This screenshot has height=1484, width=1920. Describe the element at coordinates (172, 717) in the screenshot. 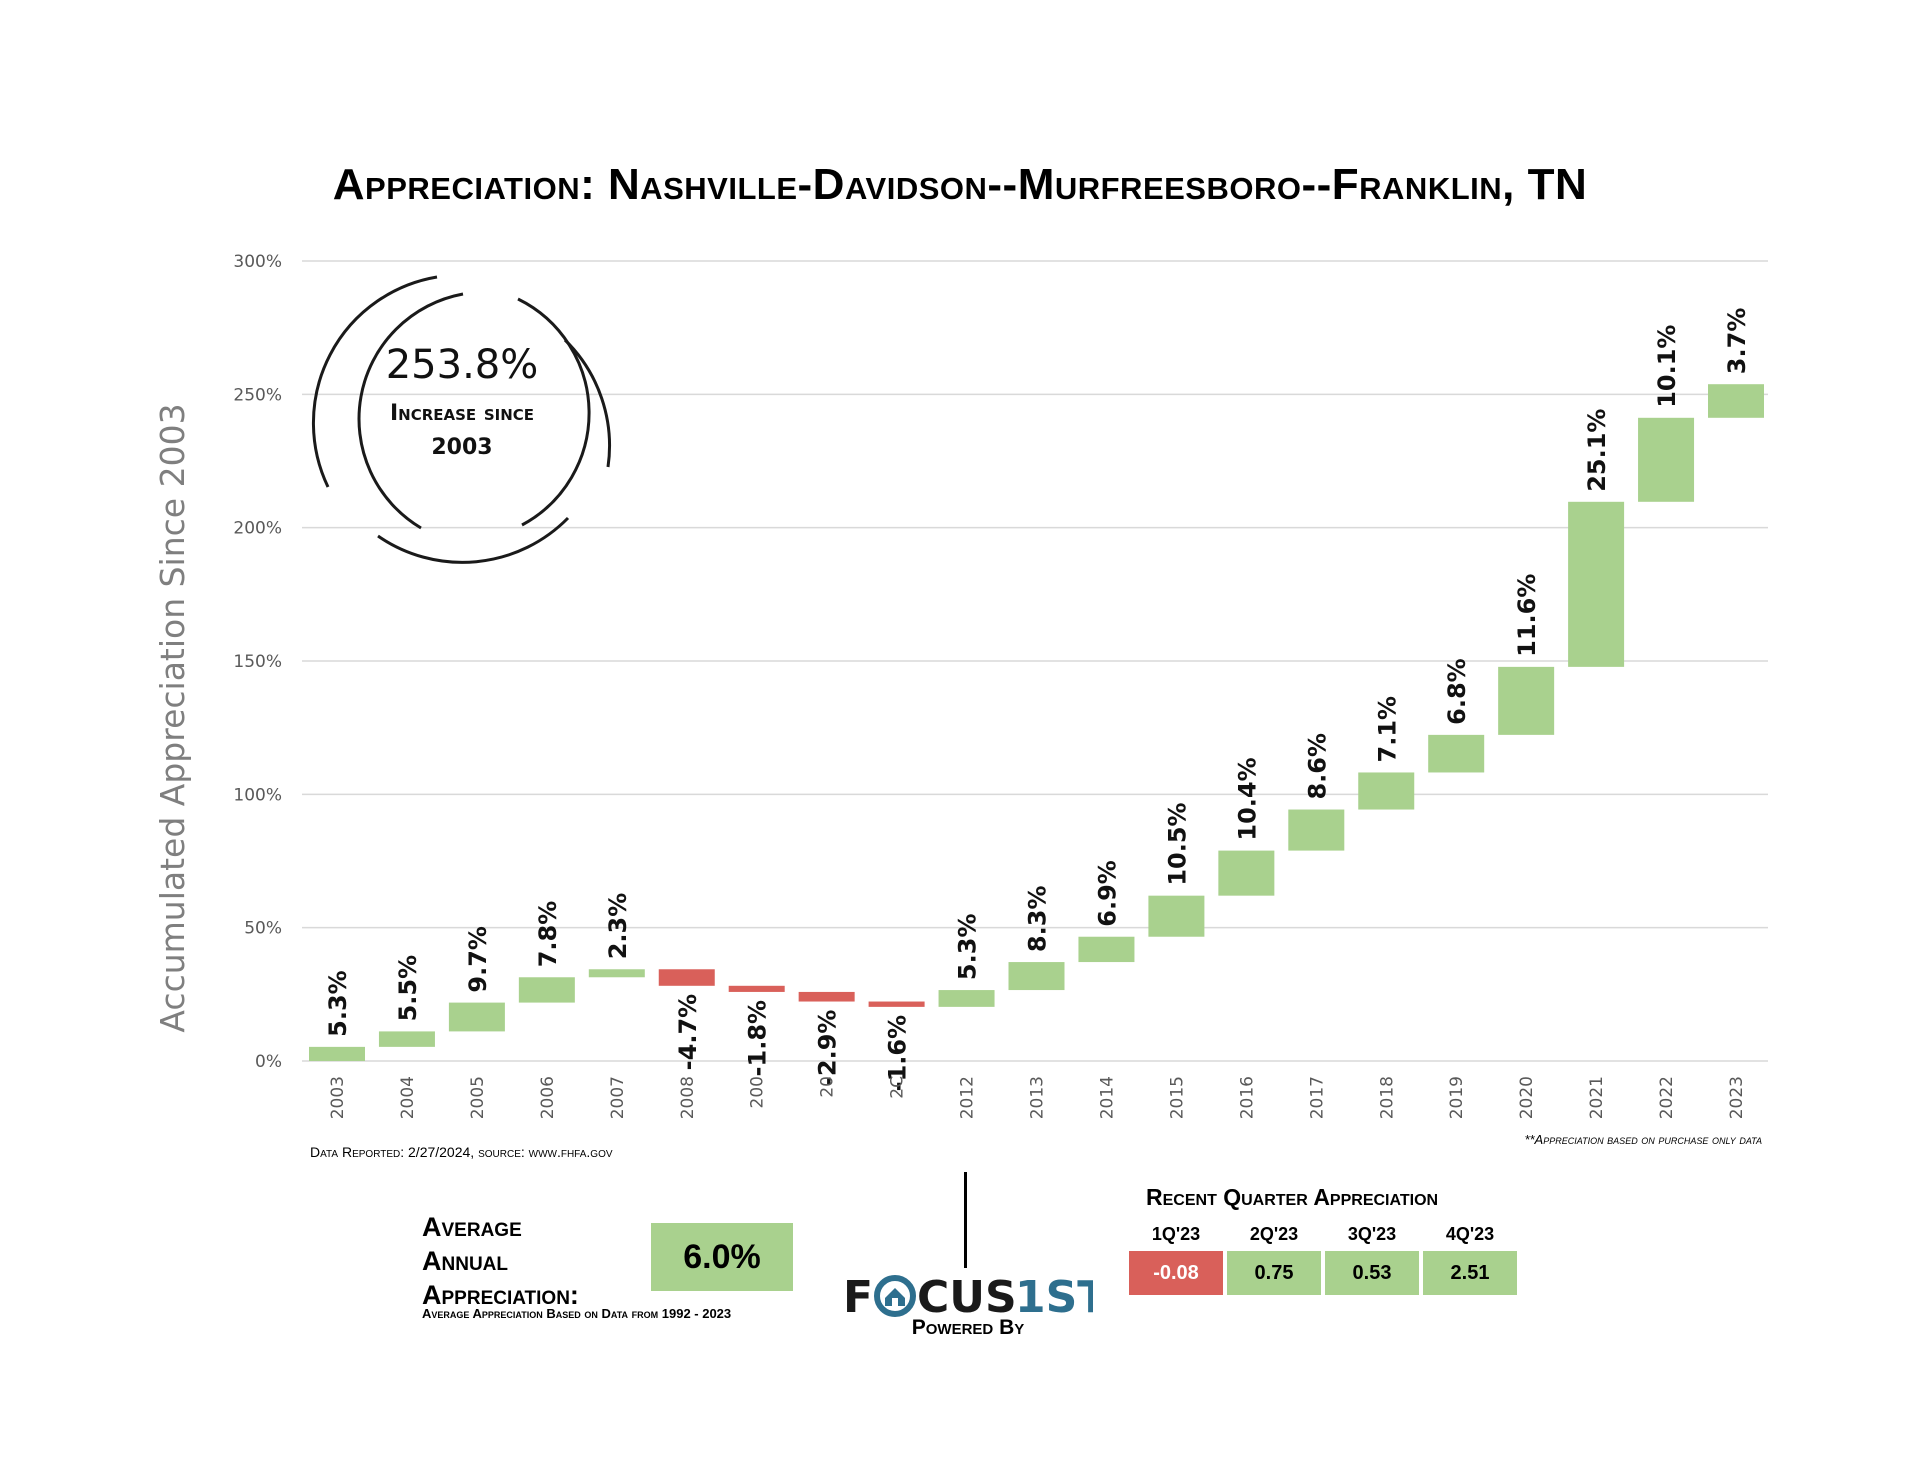

I see `y-axis-label: Accumulated Appreciation Since 2003` at that location.